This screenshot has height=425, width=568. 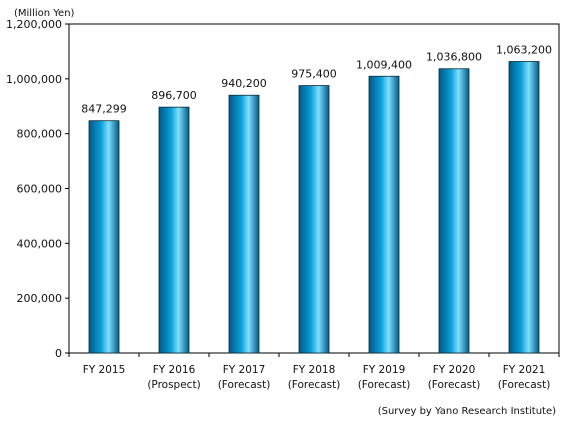 I want to click on x-category-label: FY 2020 (Forecast), so click(x=454, y=377).